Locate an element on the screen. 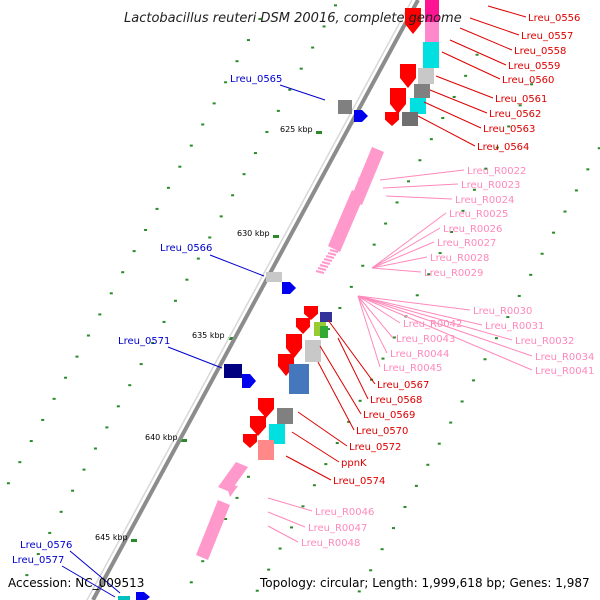 The image size is (600, 600). gene-label: Lreu_R0032 is located at coordinates (544, 341).